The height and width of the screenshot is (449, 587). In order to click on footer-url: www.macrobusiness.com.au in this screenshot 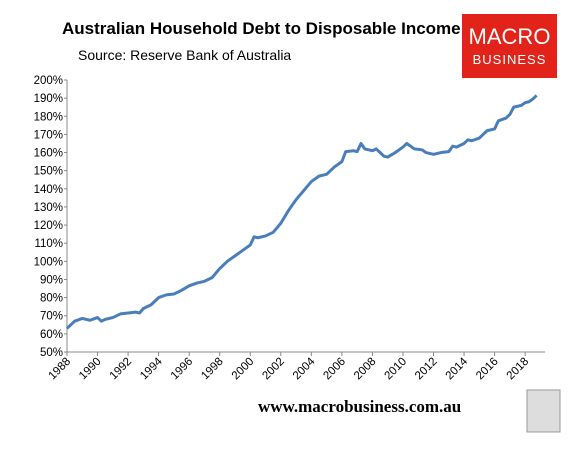, I will do `click(359, 406)`.